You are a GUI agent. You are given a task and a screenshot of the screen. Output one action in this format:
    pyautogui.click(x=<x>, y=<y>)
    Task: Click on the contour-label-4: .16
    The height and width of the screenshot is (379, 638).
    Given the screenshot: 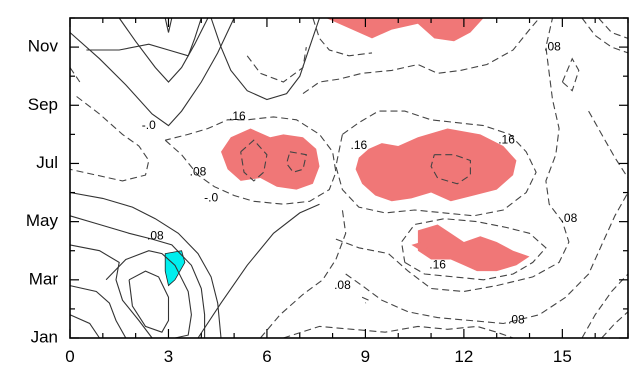 What is the action you would take?
    pyautogui.click(x=506, y=139)
    